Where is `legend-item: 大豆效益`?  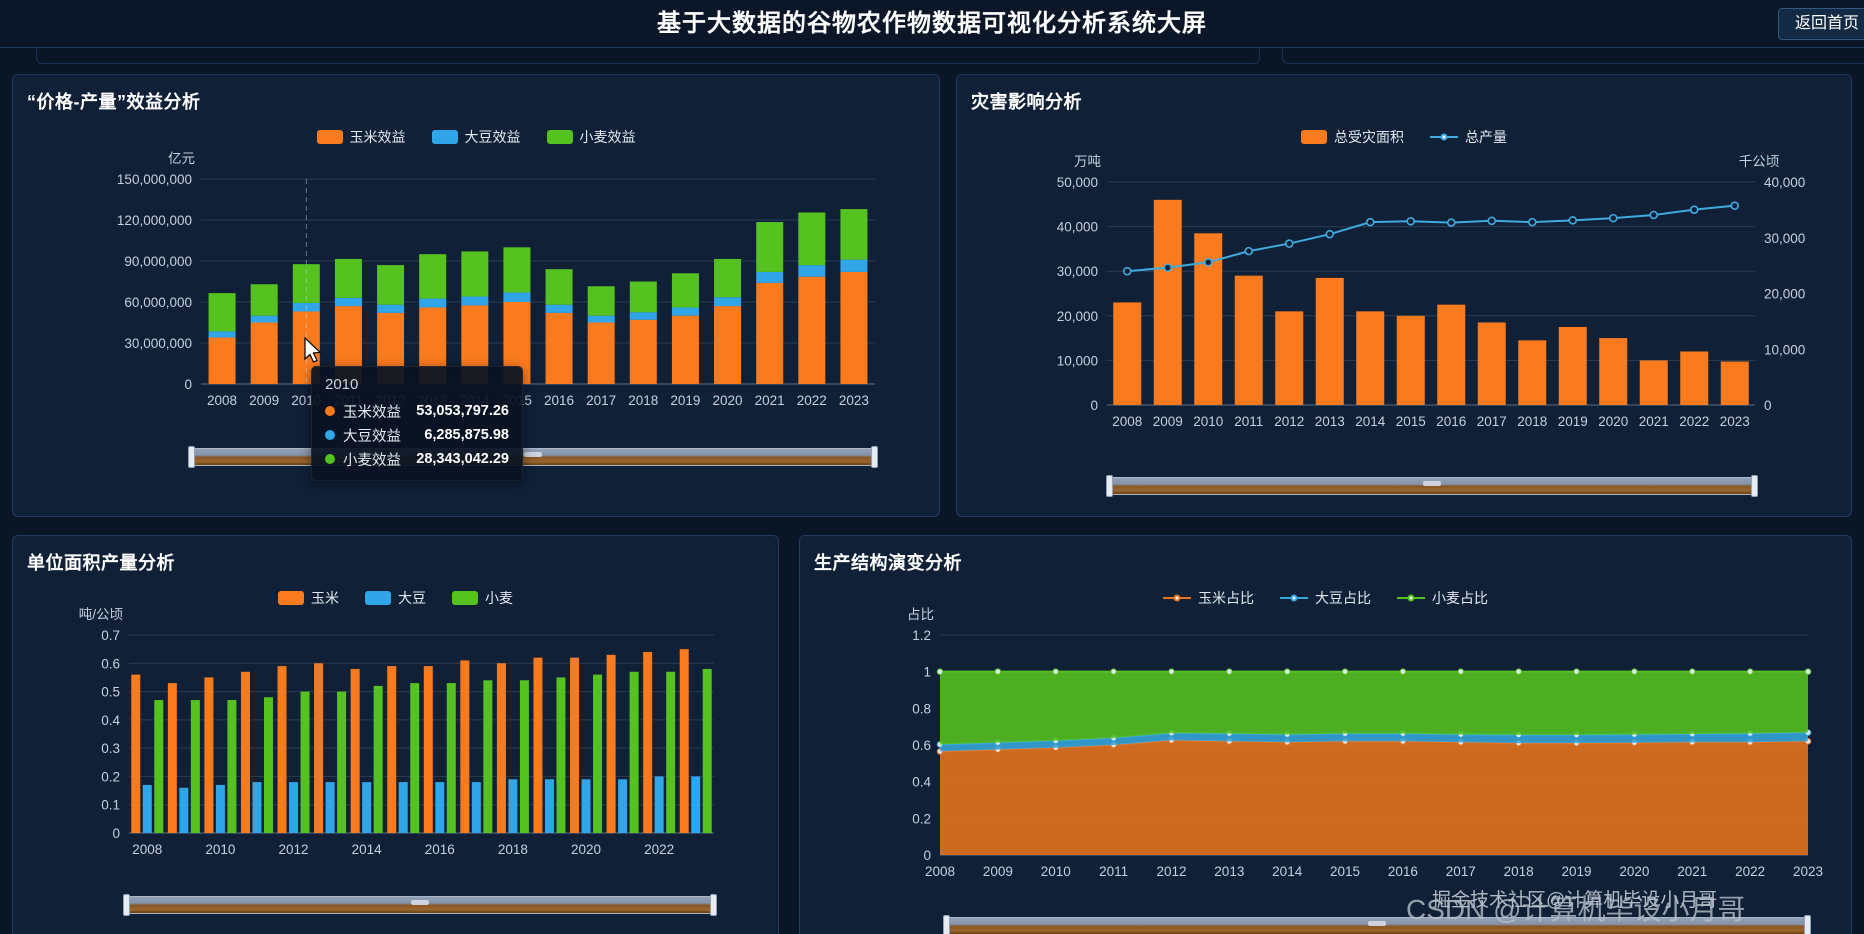
legend-item: 大豆效益 is located at coordinates (476, 137).